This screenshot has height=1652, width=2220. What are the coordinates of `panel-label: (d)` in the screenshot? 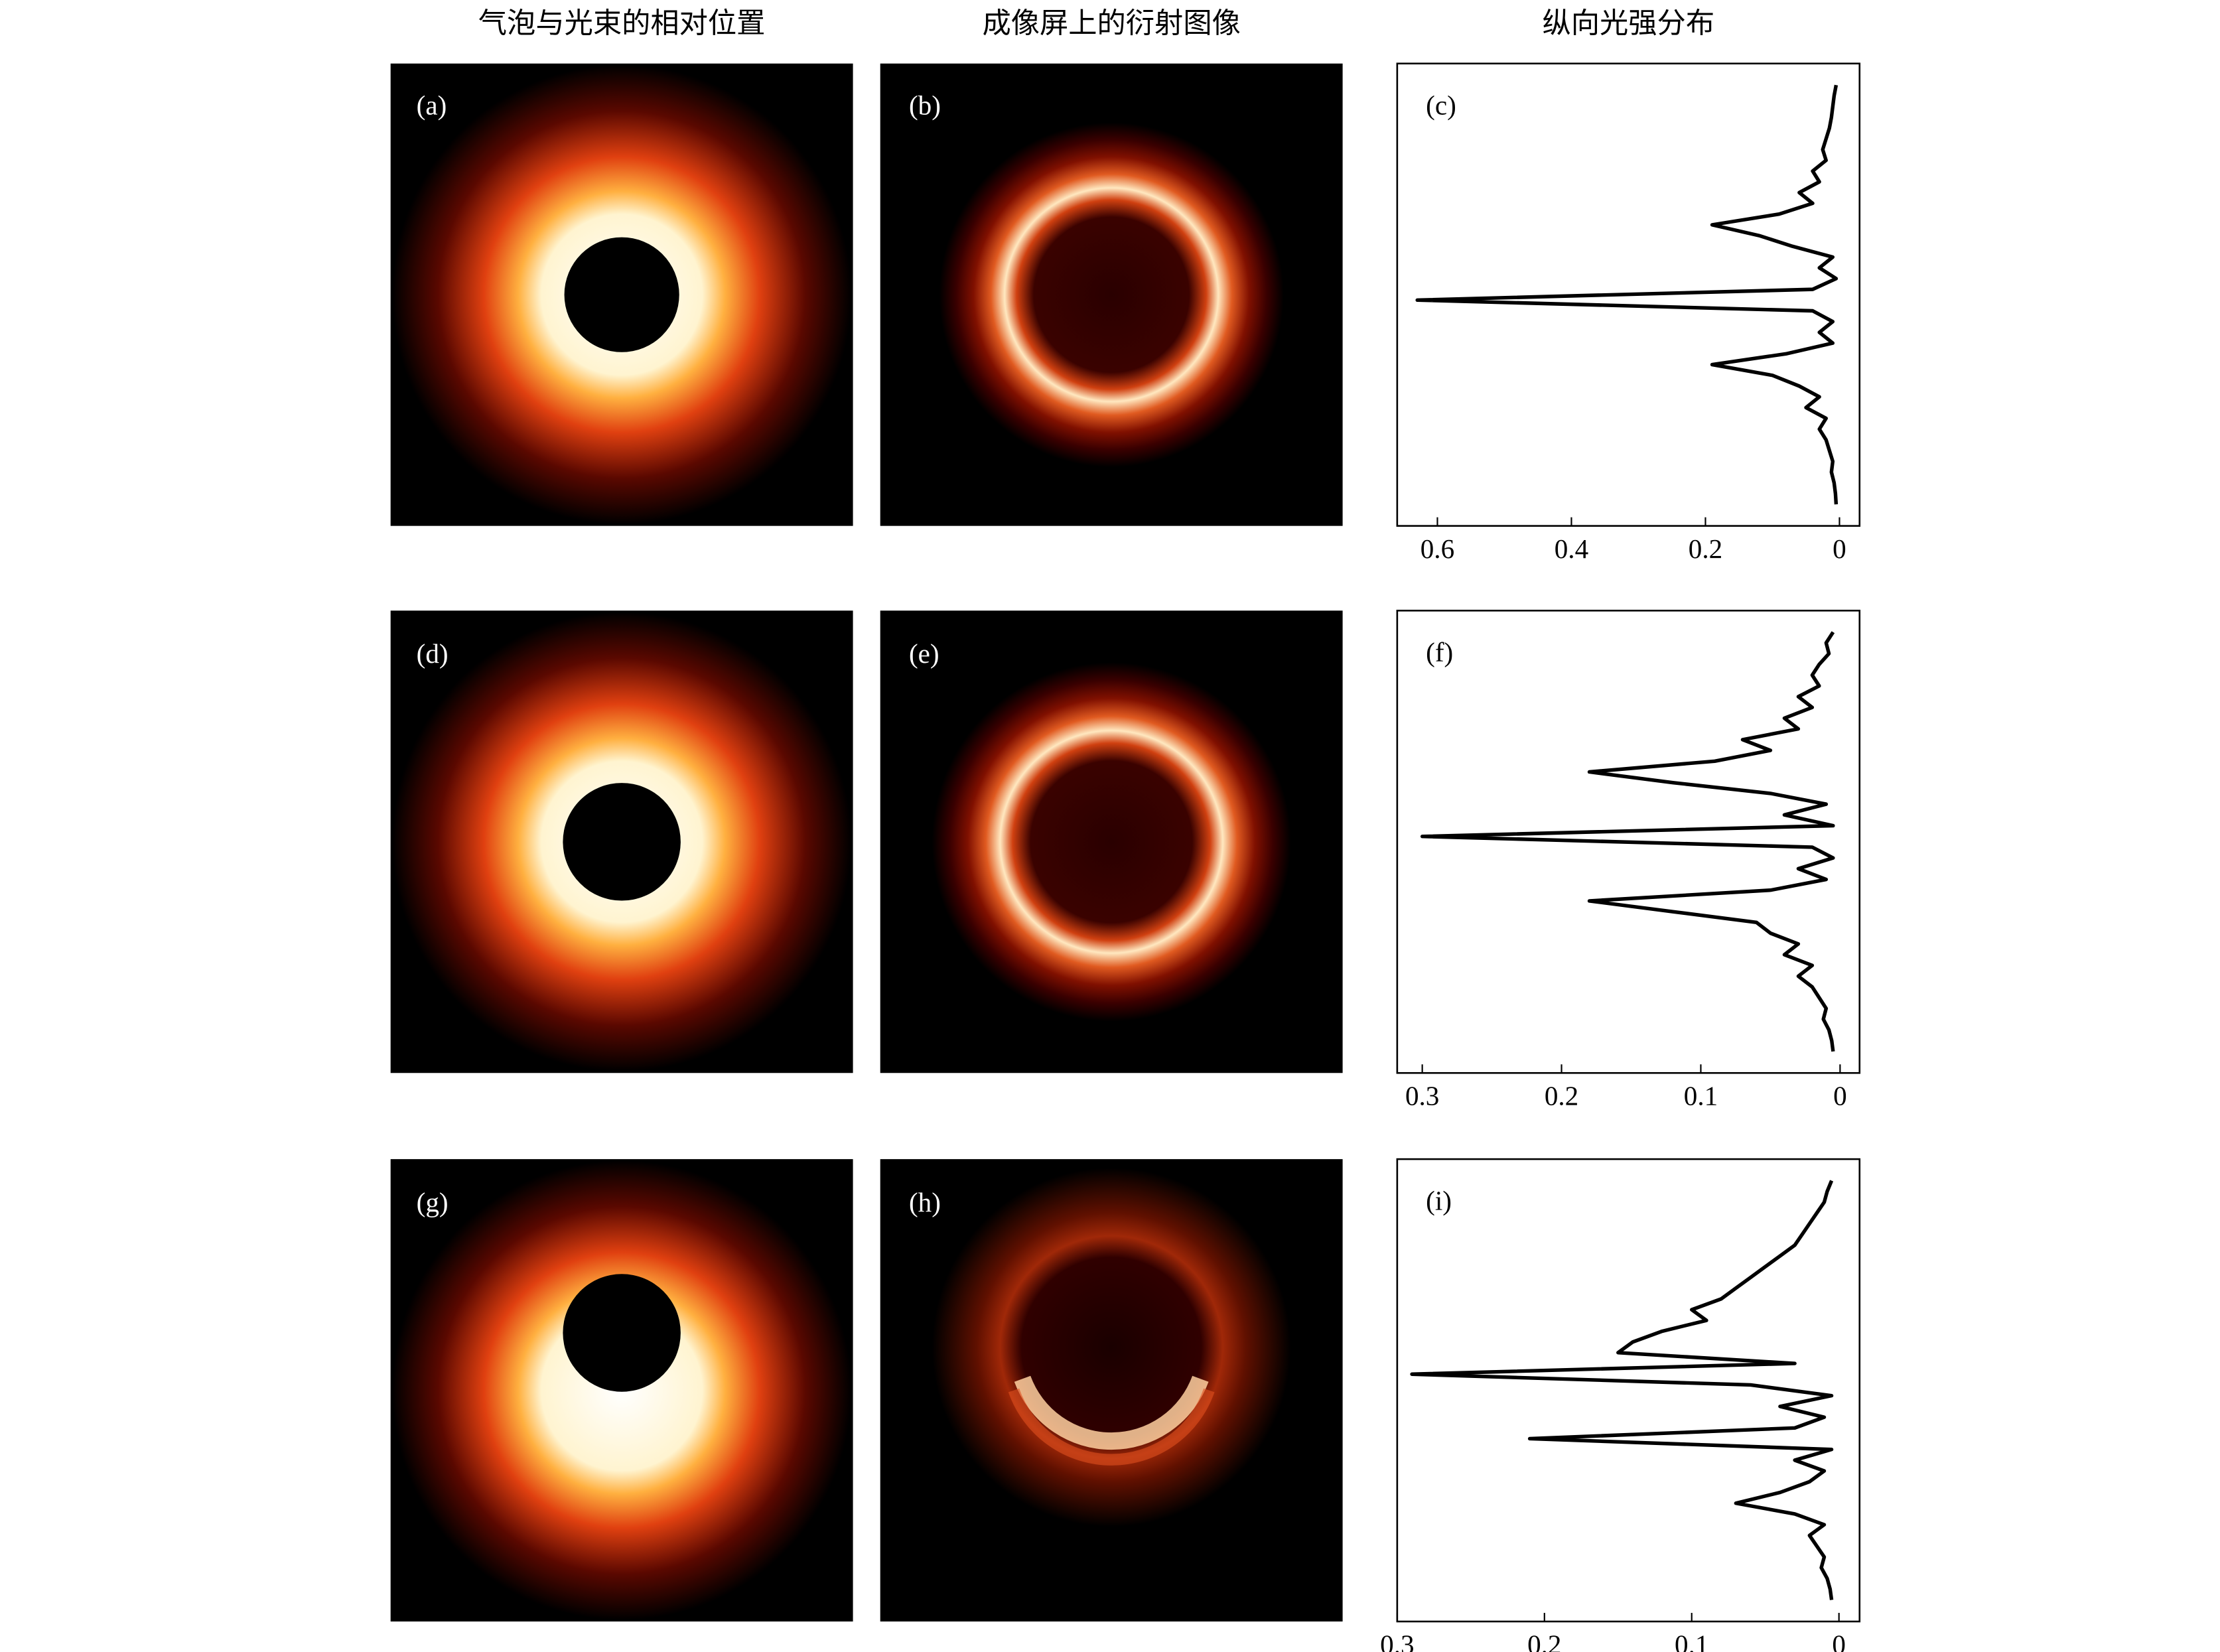 It's located at (433, 653).